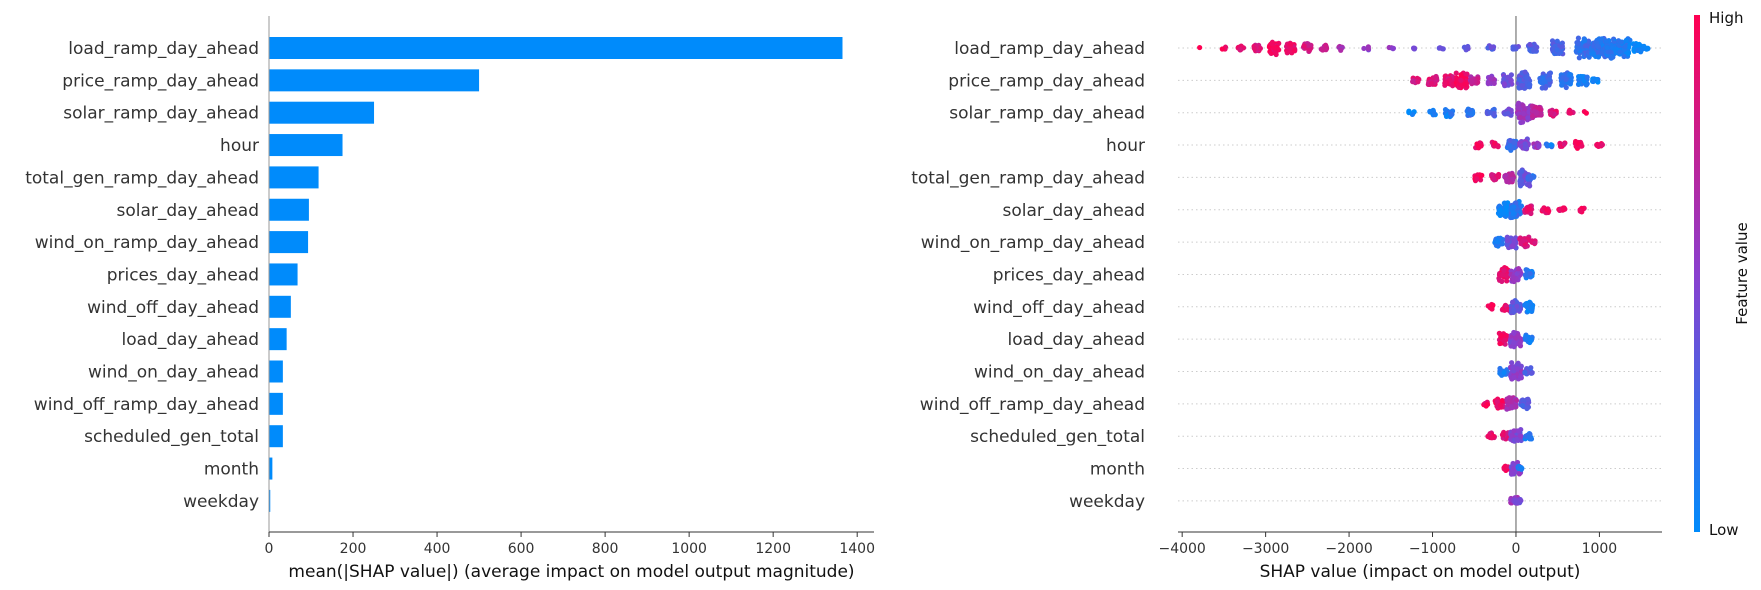 This screenshot has width=1761, height=590. I want to click on beeswarm-feature-label: weekday, so click(1107, 502).